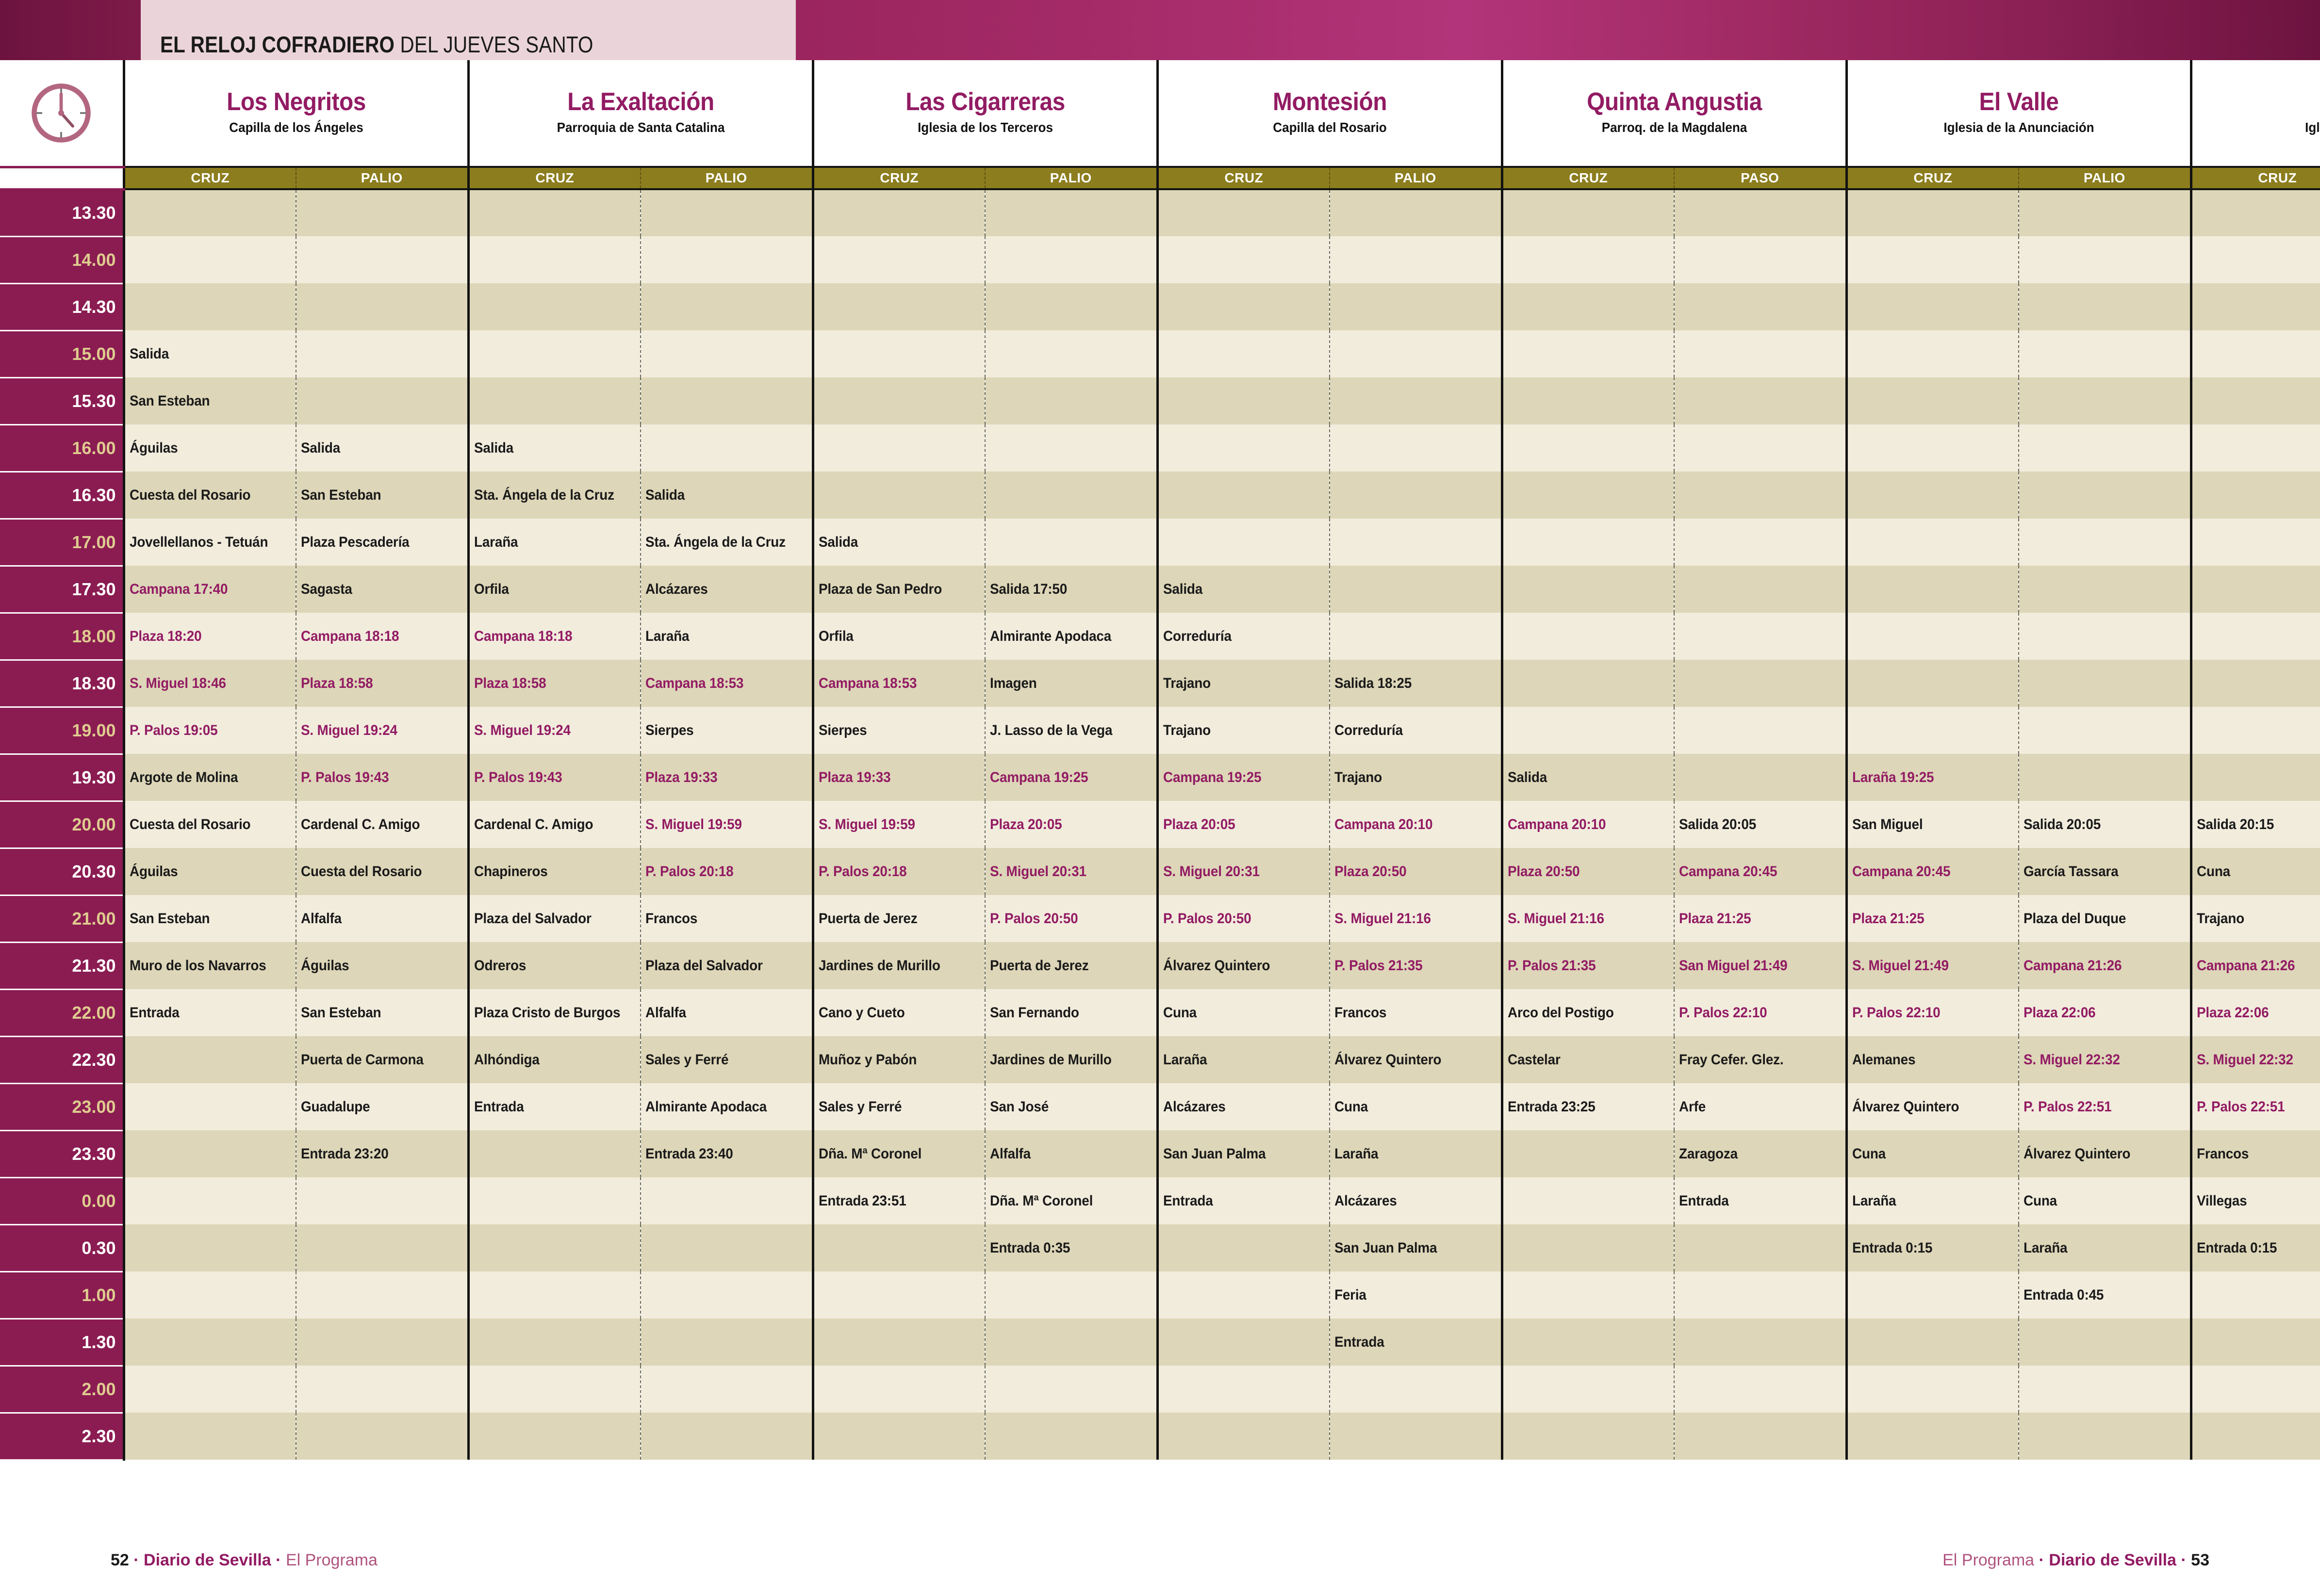 The width and height of the screenshot is (2320, 1596). What do you see at coordinates (861, 1012) in the screenshot?
I see `schedule-cell-text: Cano y Cueto` at bounding box center [861, 1012].